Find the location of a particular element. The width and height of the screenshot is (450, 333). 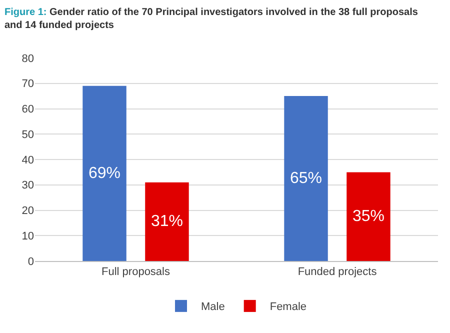

x-tick-label: Funded projects is located at coordinates (338, 272).